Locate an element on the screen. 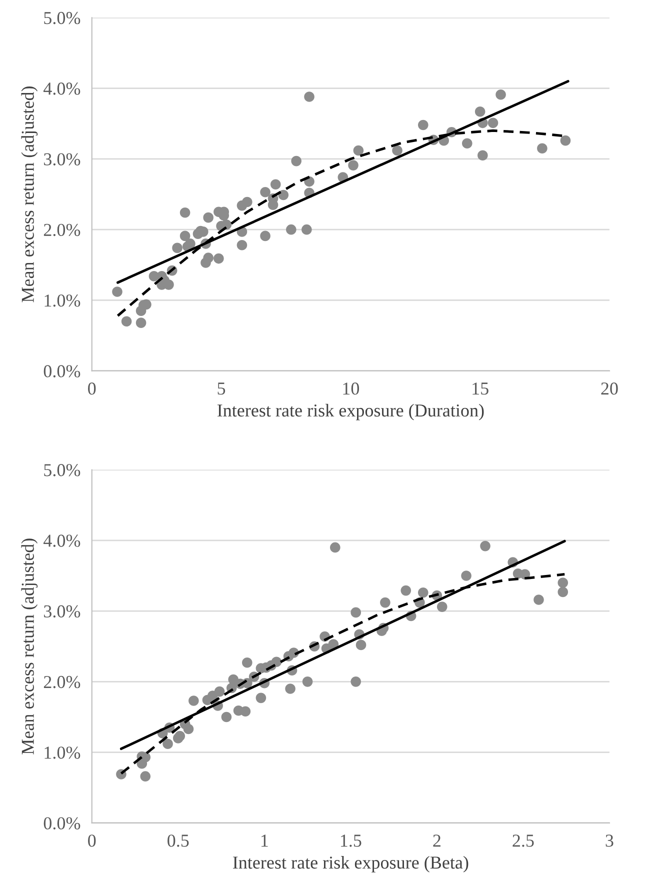  x-axis-title: Interest rate risk exposure (Beta) is located at coordinates (350, 864).